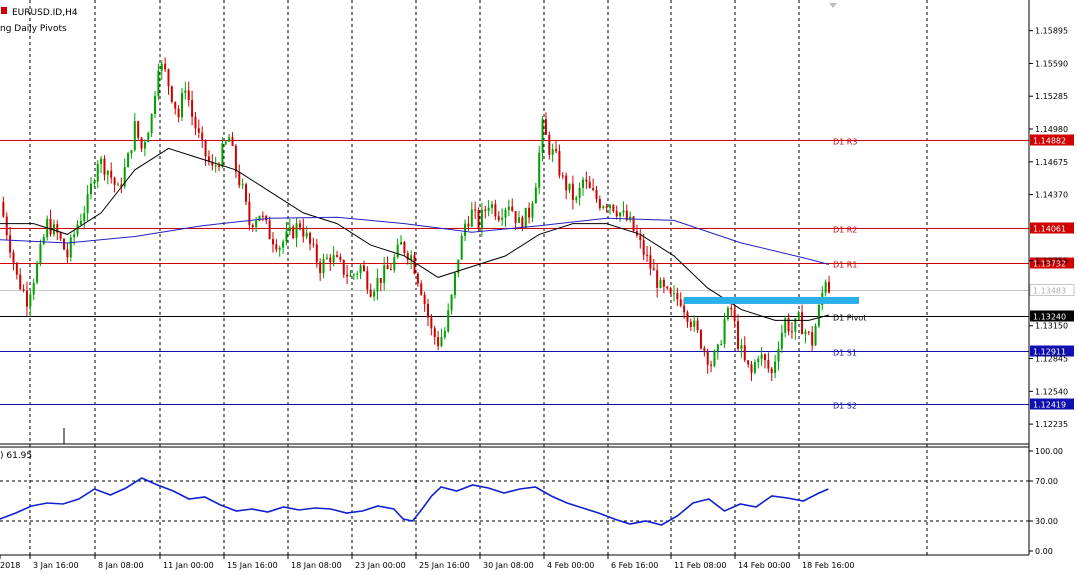 Image resolution: width=1079 pixels, height=575 pixels. I want to click on price-tick-label: 1.14370, so click(1051, 195).